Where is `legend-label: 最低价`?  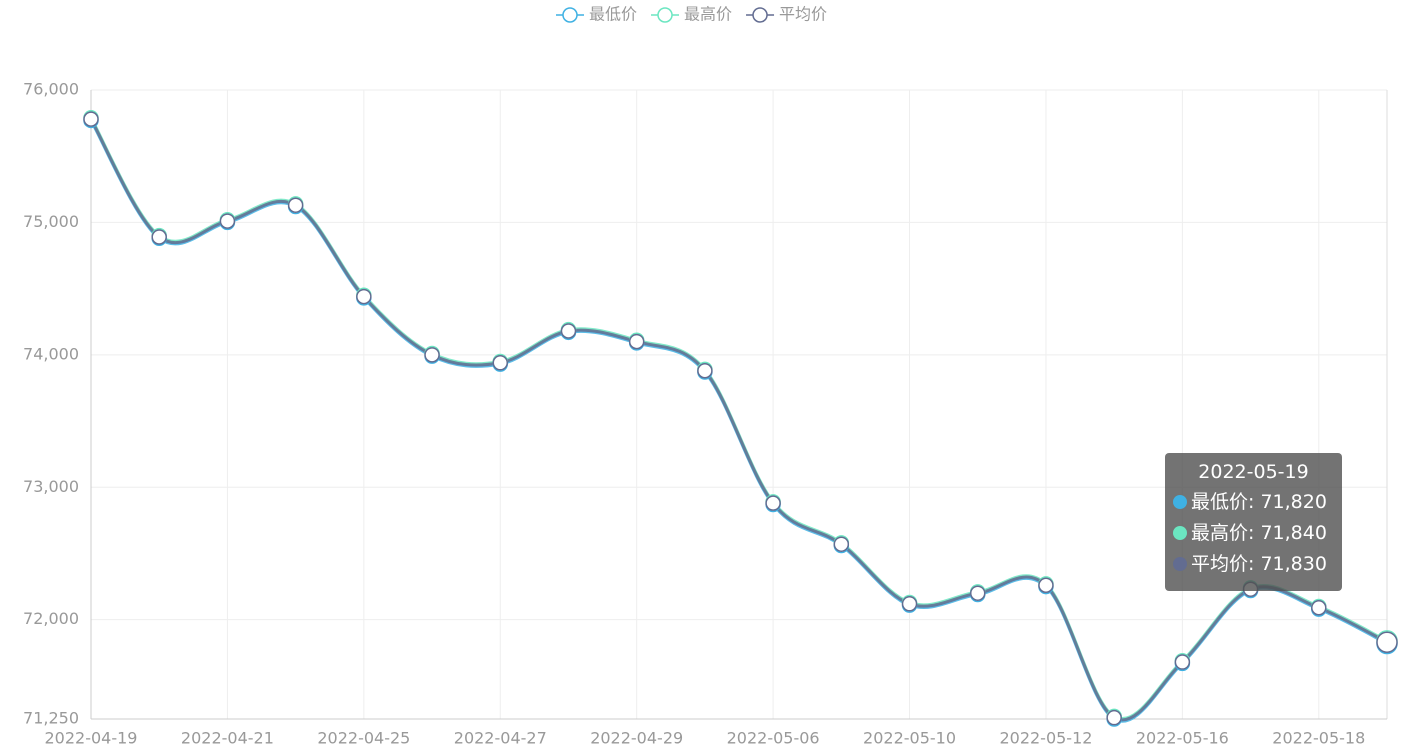 legend-label: 最低价 is located at coordinates (613, 14).